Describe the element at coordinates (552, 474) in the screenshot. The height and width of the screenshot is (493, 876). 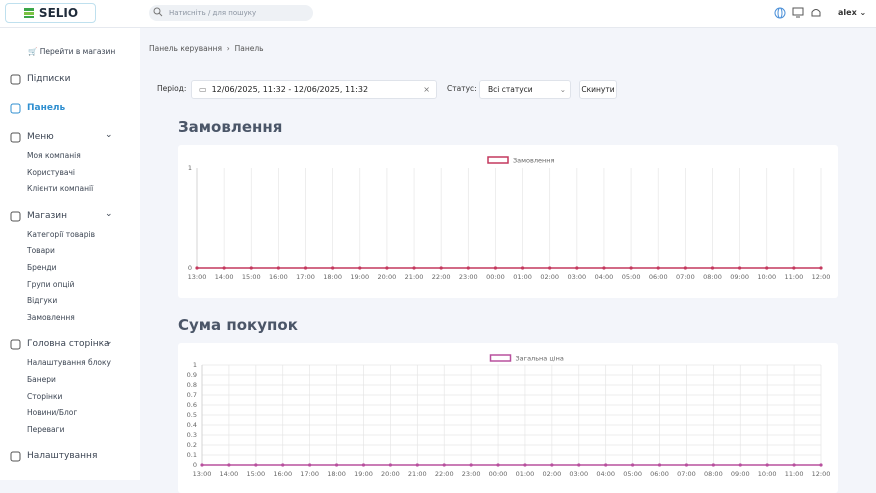
I see `x-tick-label: 02:00` at that location.